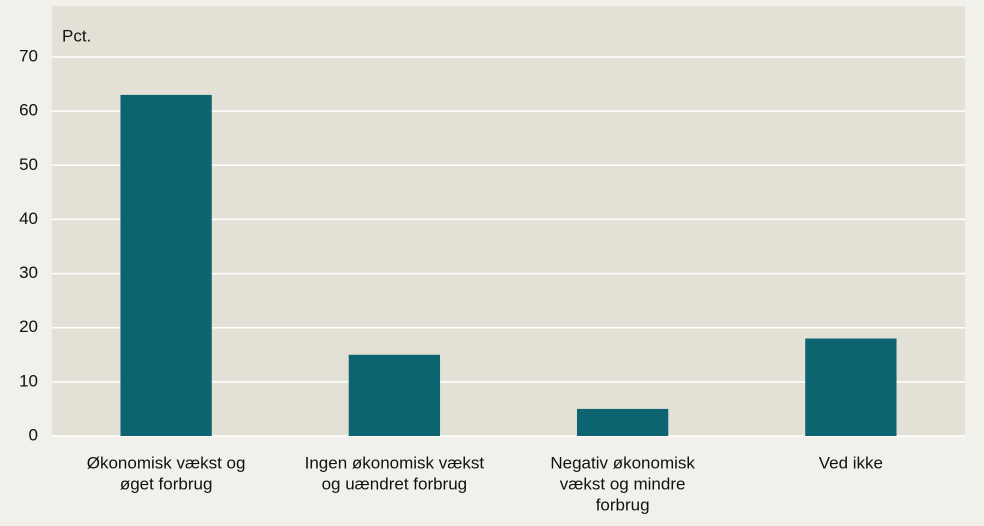  What do you see at coordinates (28, 326) in the screenshot?
I see `y-tick-label: 20` at bounding box center [28, 326].